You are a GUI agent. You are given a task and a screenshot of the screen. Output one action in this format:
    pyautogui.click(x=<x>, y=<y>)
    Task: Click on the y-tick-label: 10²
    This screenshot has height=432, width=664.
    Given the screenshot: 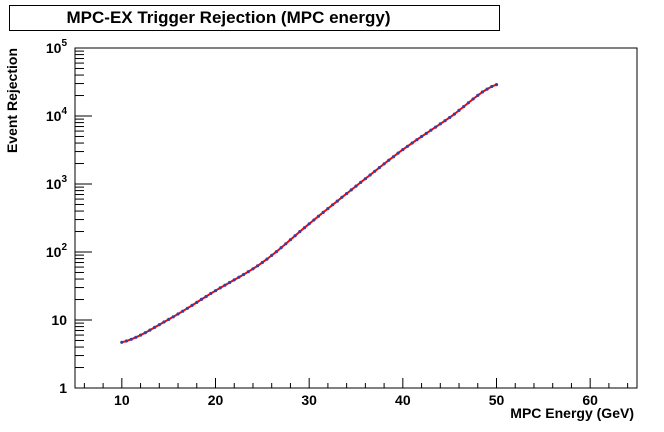 What is the action you would take?
    pyautogui.click(x=57, y=251)
    